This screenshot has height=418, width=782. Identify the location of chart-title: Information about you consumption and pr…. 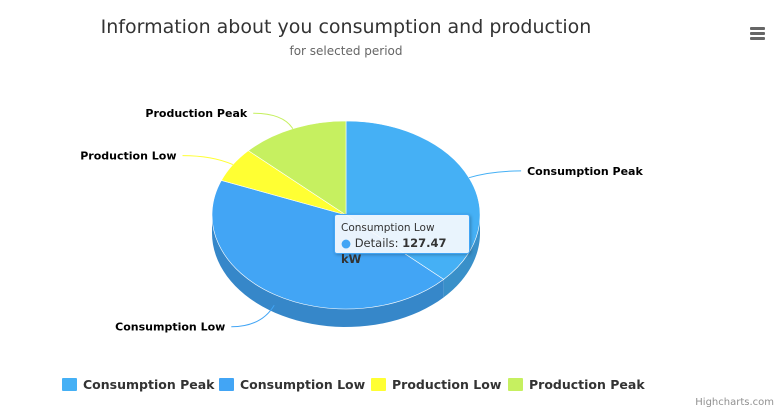
(346, 27).